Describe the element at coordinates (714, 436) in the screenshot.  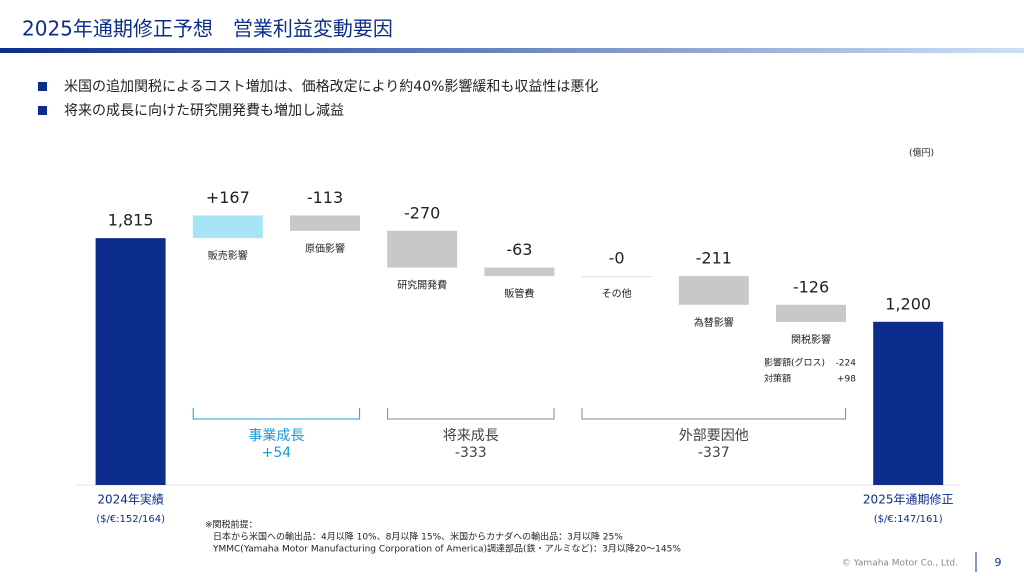
I see `group-name: 外部要因他` at that location.